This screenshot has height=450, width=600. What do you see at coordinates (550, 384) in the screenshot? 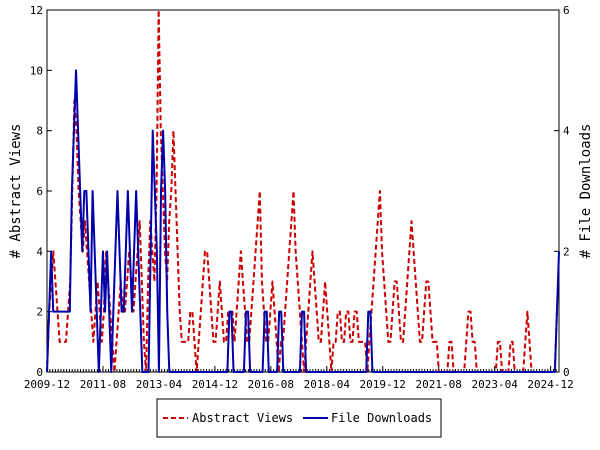
I see `x-tick-label: 2024-12` at bounding box center [550, 384].